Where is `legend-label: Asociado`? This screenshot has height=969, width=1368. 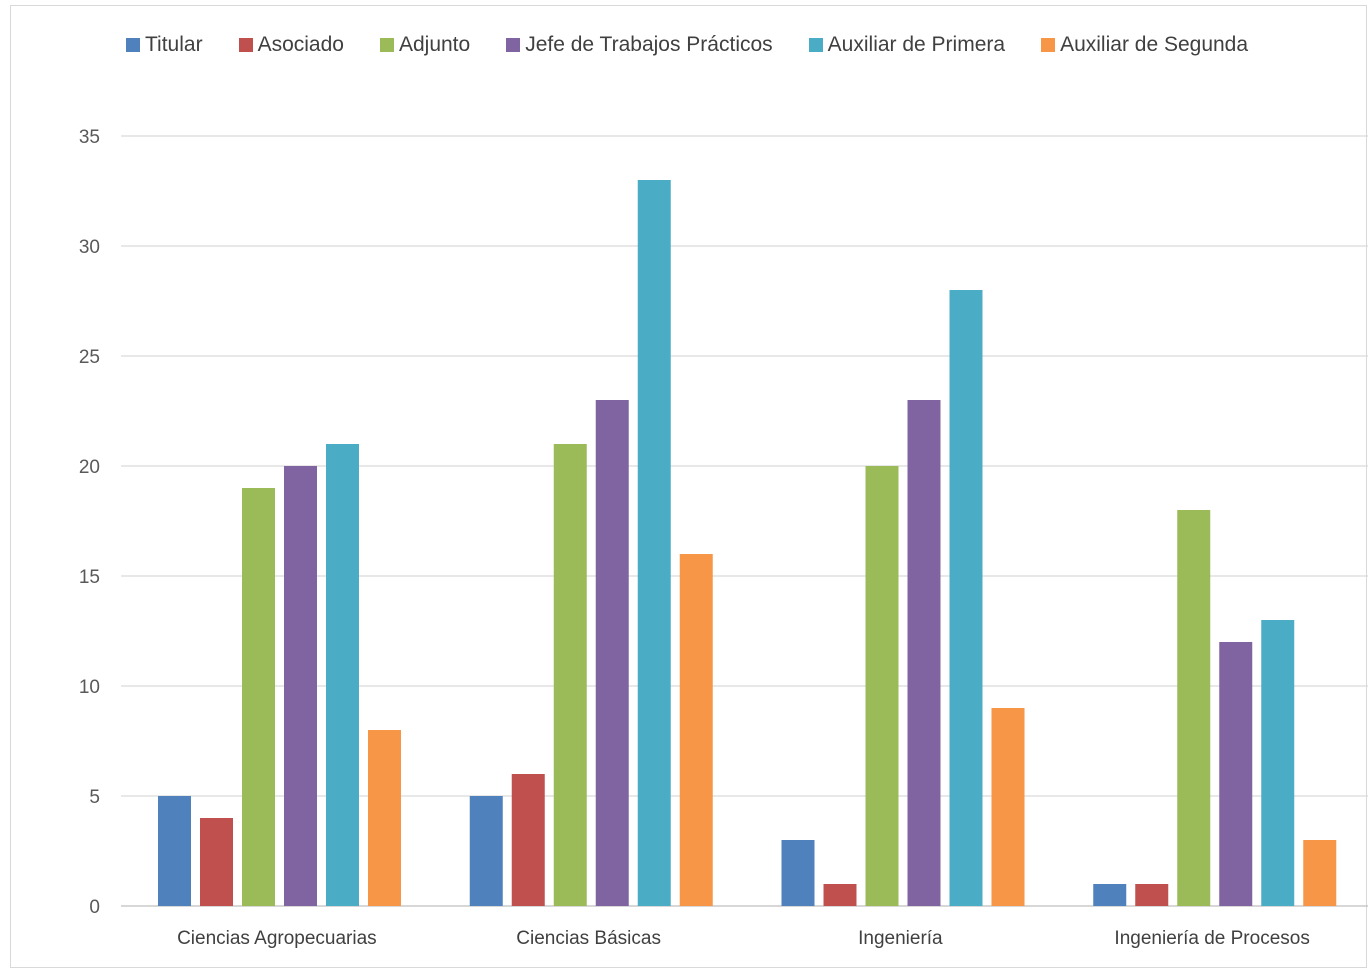
legend-label: Asociado is located at coordinates (300, 44).